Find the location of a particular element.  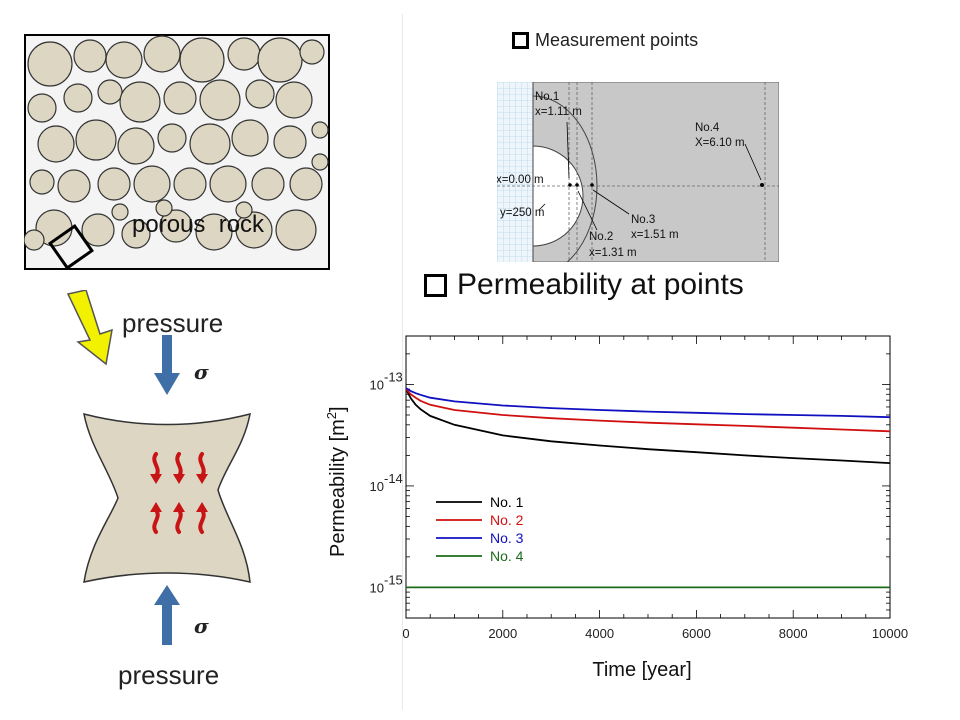

excavation-region is located at coordinates (558, 196).